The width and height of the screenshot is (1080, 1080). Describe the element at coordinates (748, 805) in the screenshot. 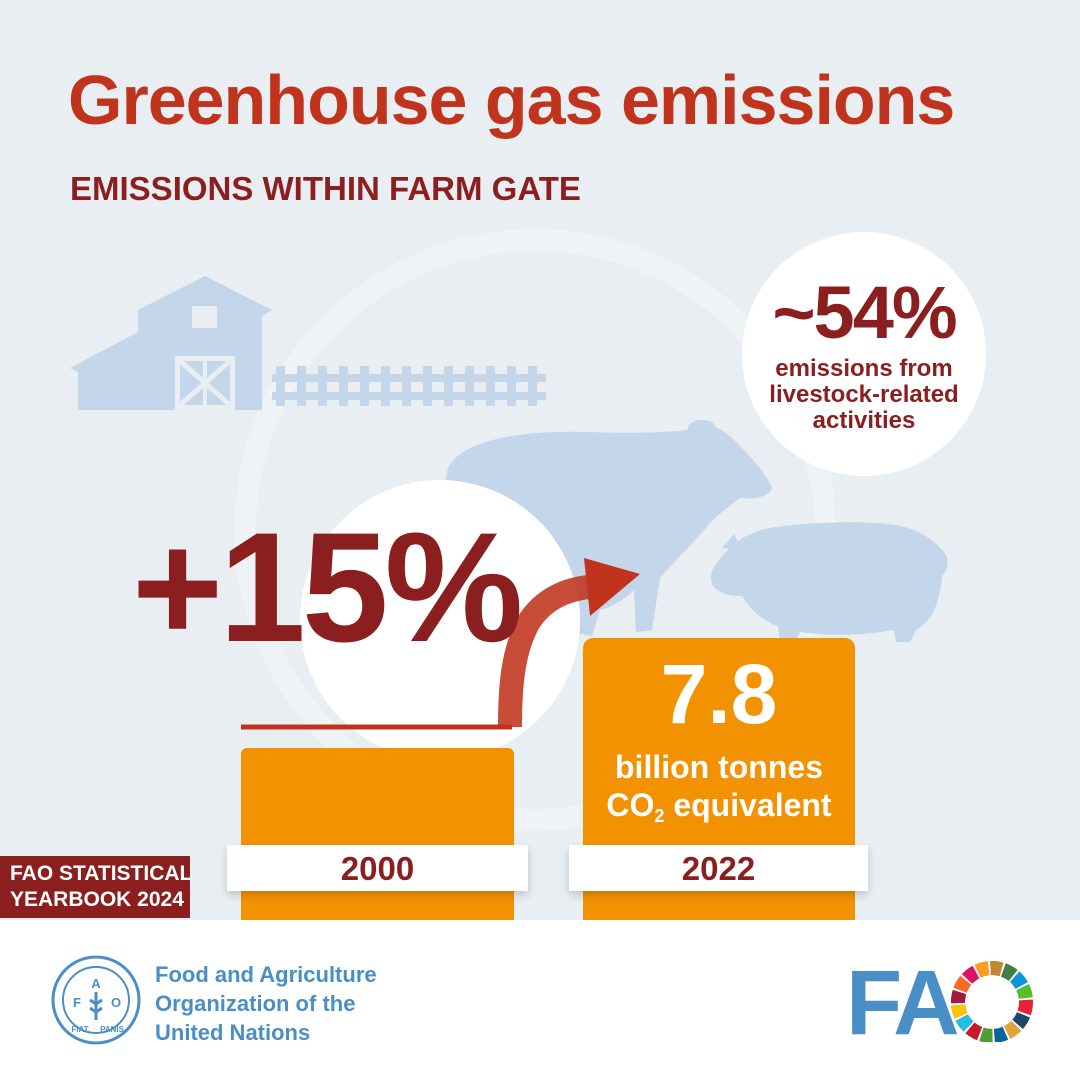

I see `emissions-unit-equivalent: equivalent` at that location.